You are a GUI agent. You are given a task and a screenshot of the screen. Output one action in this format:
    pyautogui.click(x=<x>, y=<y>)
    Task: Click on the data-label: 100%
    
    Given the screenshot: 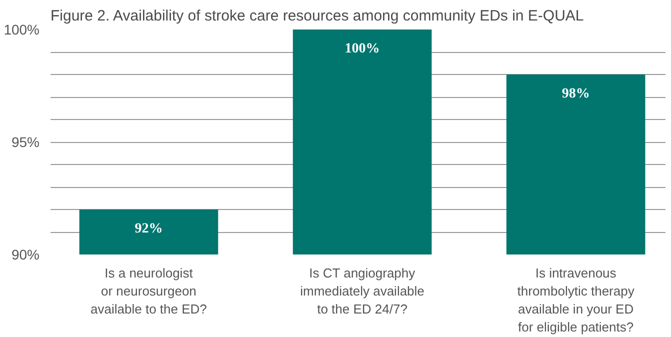 What is the action you would take?
    pyautogui.click(x=362, y=49)
    